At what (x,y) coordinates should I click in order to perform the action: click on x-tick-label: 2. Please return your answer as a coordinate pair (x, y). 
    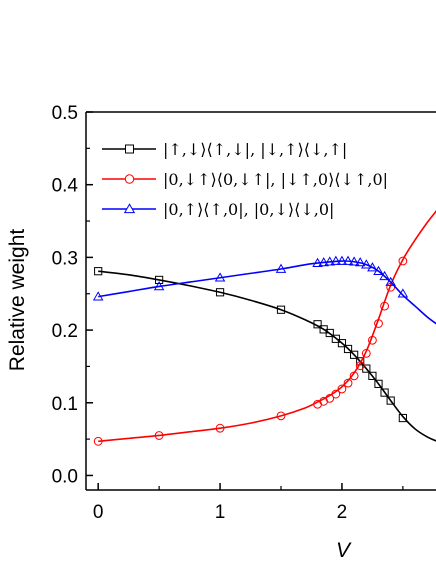
    Looking at the image, I should click on (342, 512).